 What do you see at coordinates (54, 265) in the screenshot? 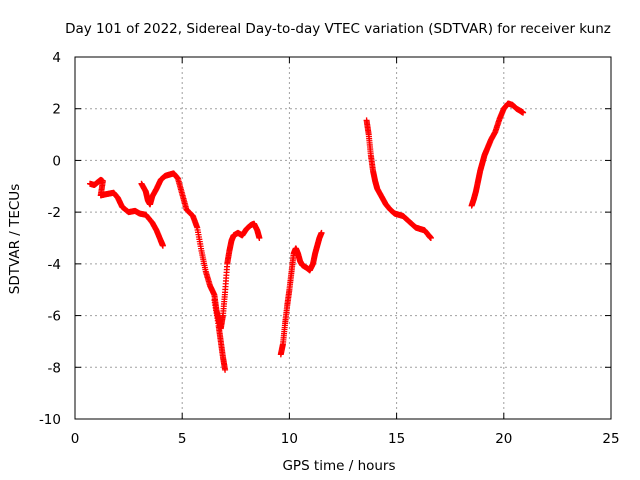
I see `y-tick-label: -4` at bounding box center [54, 265].